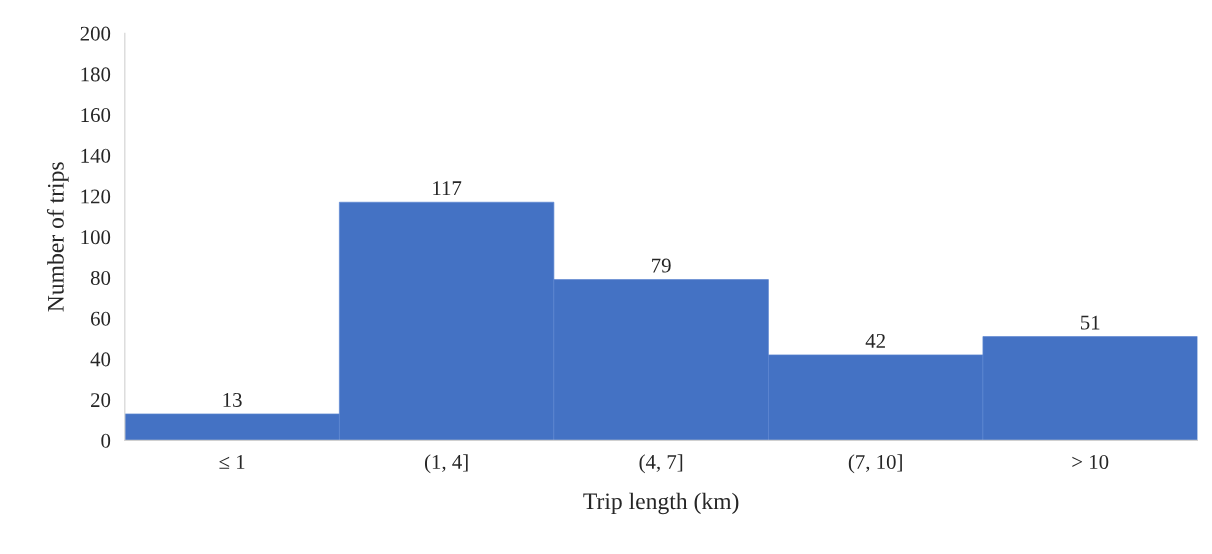 The image size is (1212, 554). What do you see at coordinates (446, 464) in the screenshot?
I see `x-tick-label: (1, 4]` at bounding box center [446, 464].